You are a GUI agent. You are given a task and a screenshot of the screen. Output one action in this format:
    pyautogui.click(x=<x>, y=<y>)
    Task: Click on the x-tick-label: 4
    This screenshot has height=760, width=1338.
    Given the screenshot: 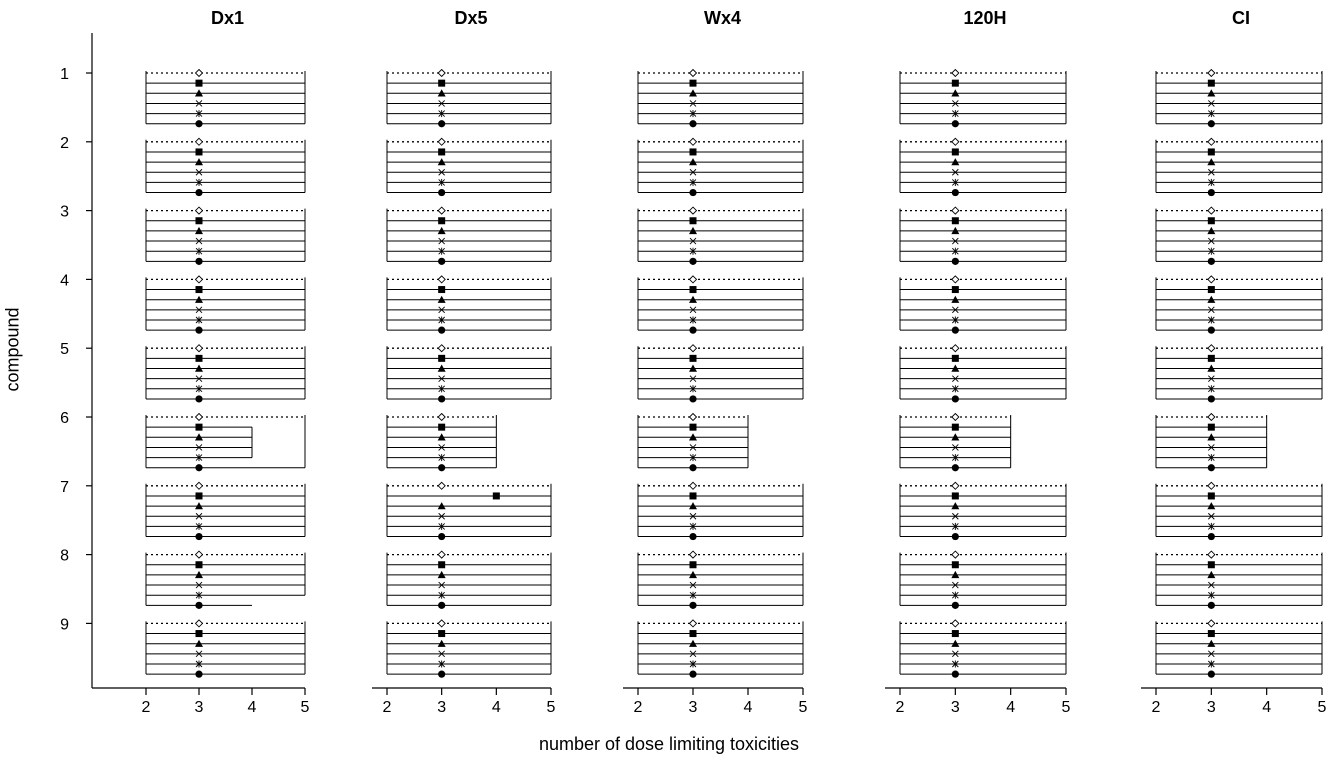 What is the action you would take?
    pyautogui.click(x=1010, y=707)
    